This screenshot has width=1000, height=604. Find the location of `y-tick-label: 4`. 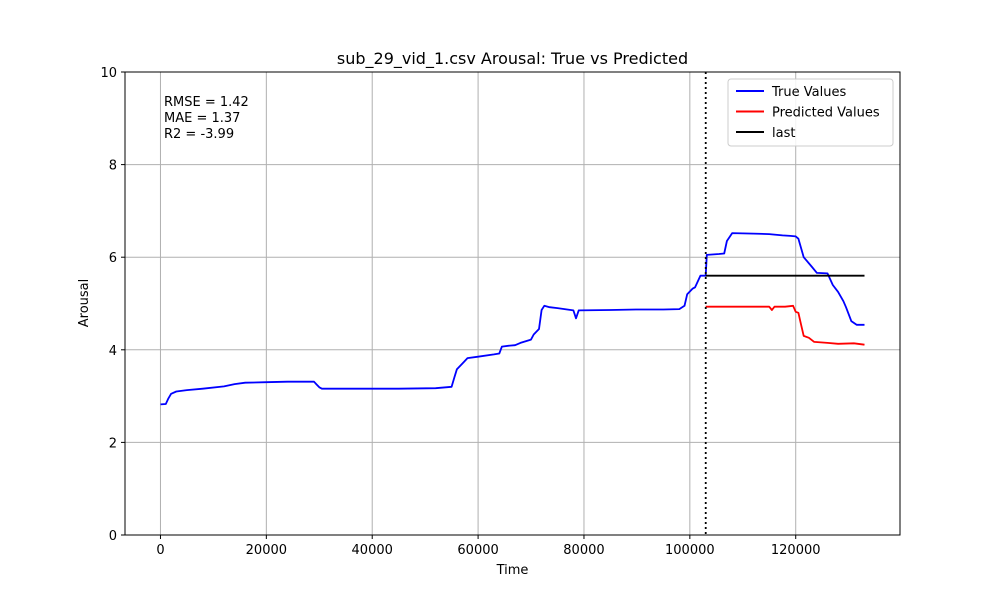

y-tick-label: 4 is located at coordinates (113, 351).